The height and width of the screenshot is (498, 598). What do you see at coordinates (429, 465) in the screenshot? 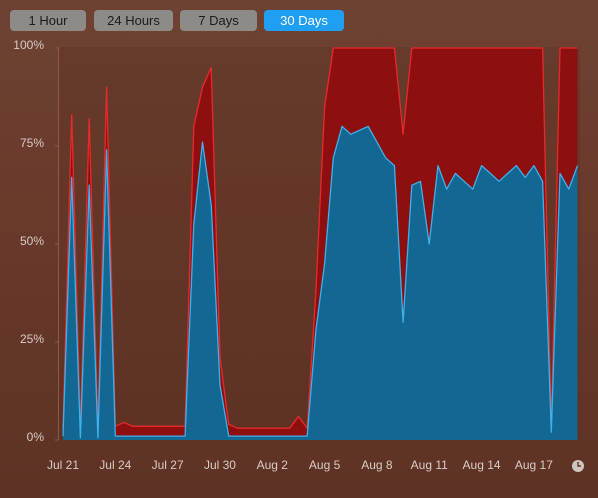
I see `x-tick-label: Aug 11` at bounding box center [429, 465].